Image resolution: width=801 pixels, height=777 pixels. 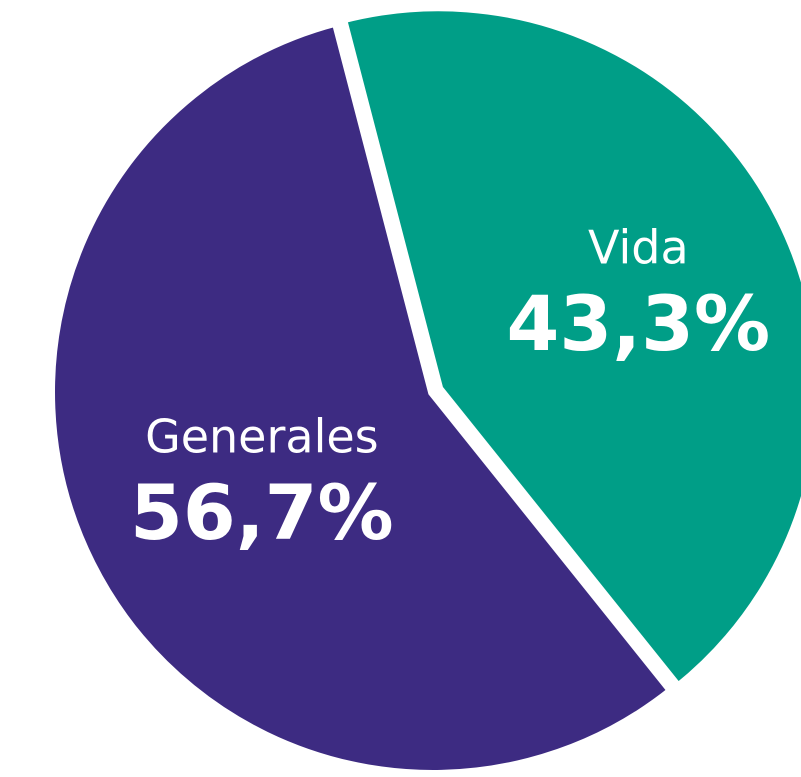 What do you see at coordinates (639, 323) in the screenshot?
I see `slice-value-label: 43,3%` at bounding box center [639, 323].